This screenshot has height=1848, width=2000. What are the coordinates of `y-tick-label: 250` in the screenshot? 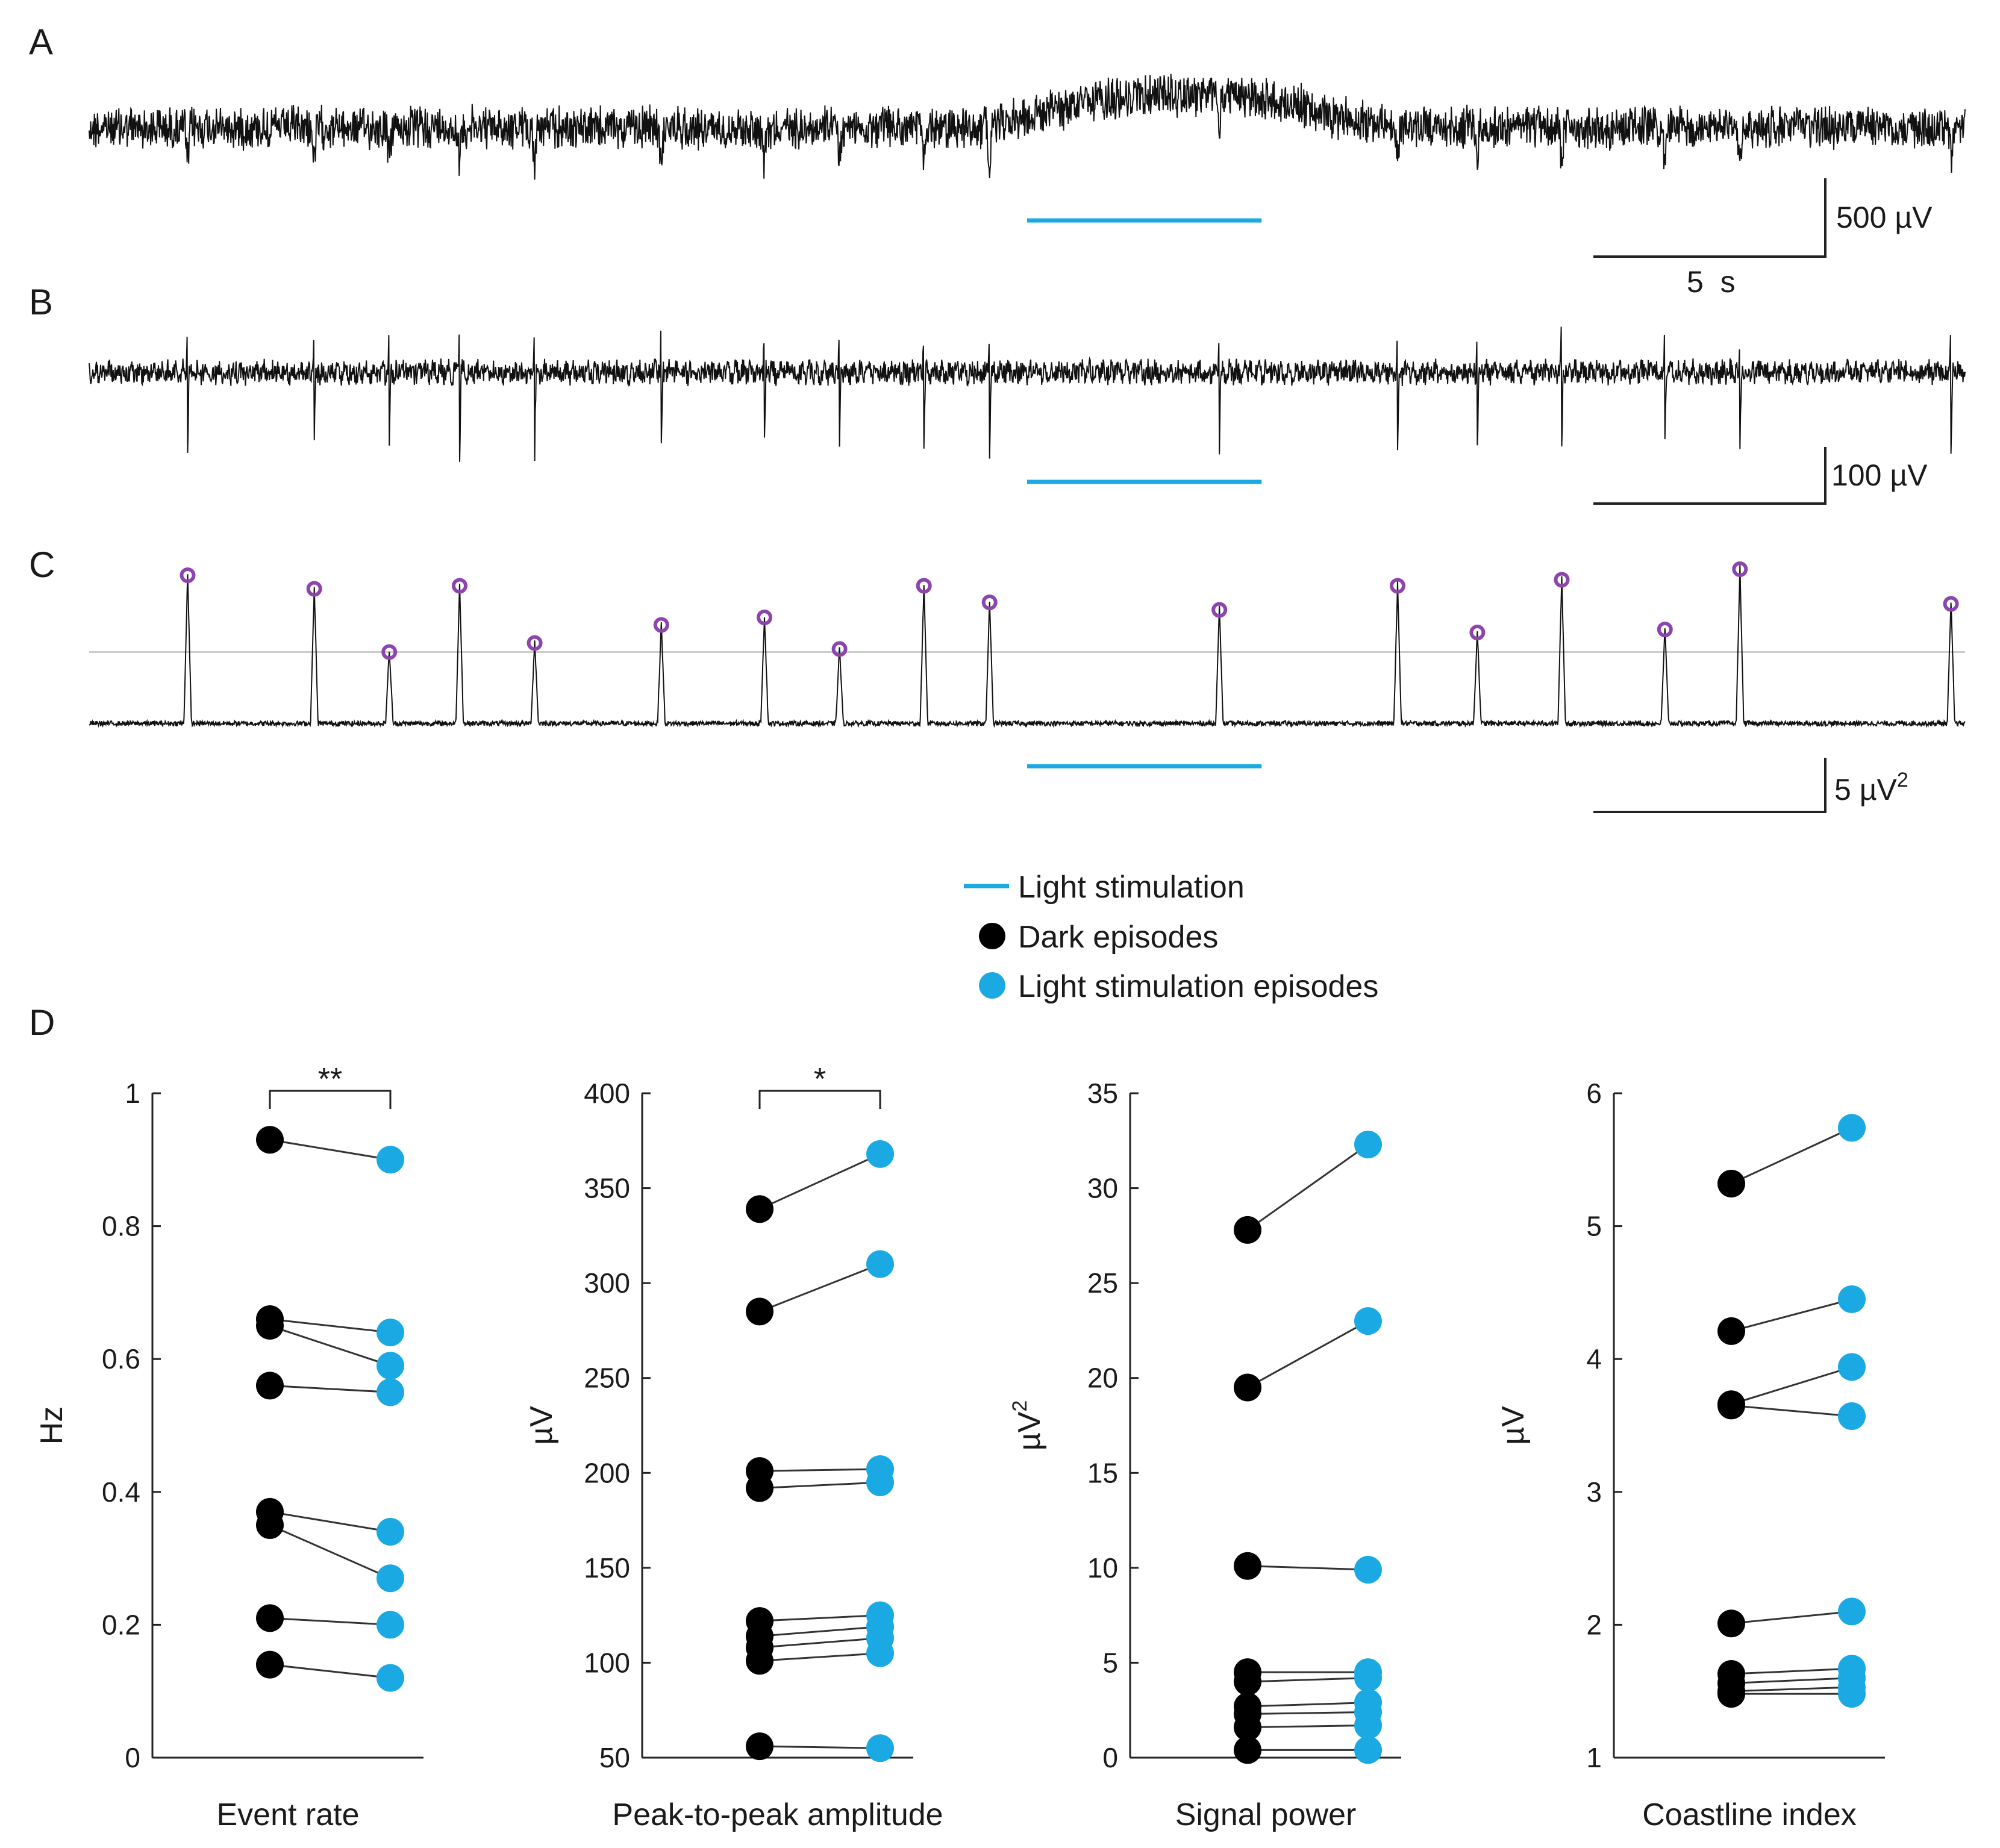 It's located at (607, 1378).